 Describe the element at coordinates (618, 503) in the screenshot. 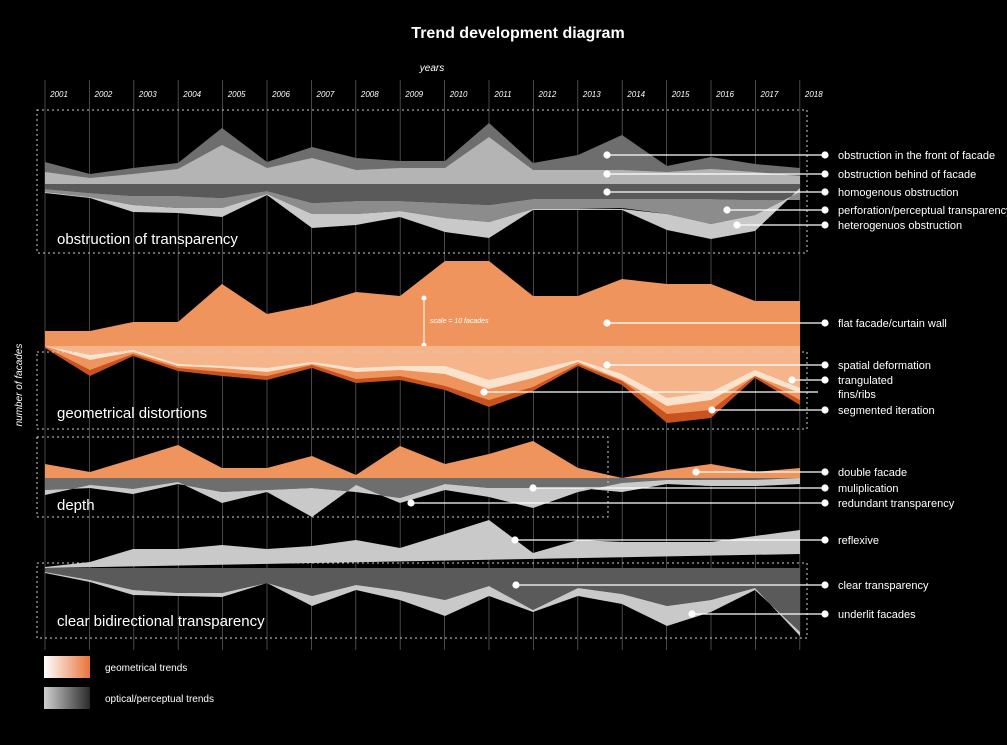

I see `callout-redund` at that location.